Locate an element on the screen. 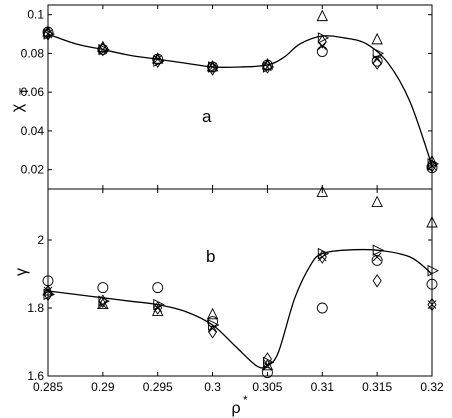  x-tick-label: 0.285 is located at coordinates (48, 387).